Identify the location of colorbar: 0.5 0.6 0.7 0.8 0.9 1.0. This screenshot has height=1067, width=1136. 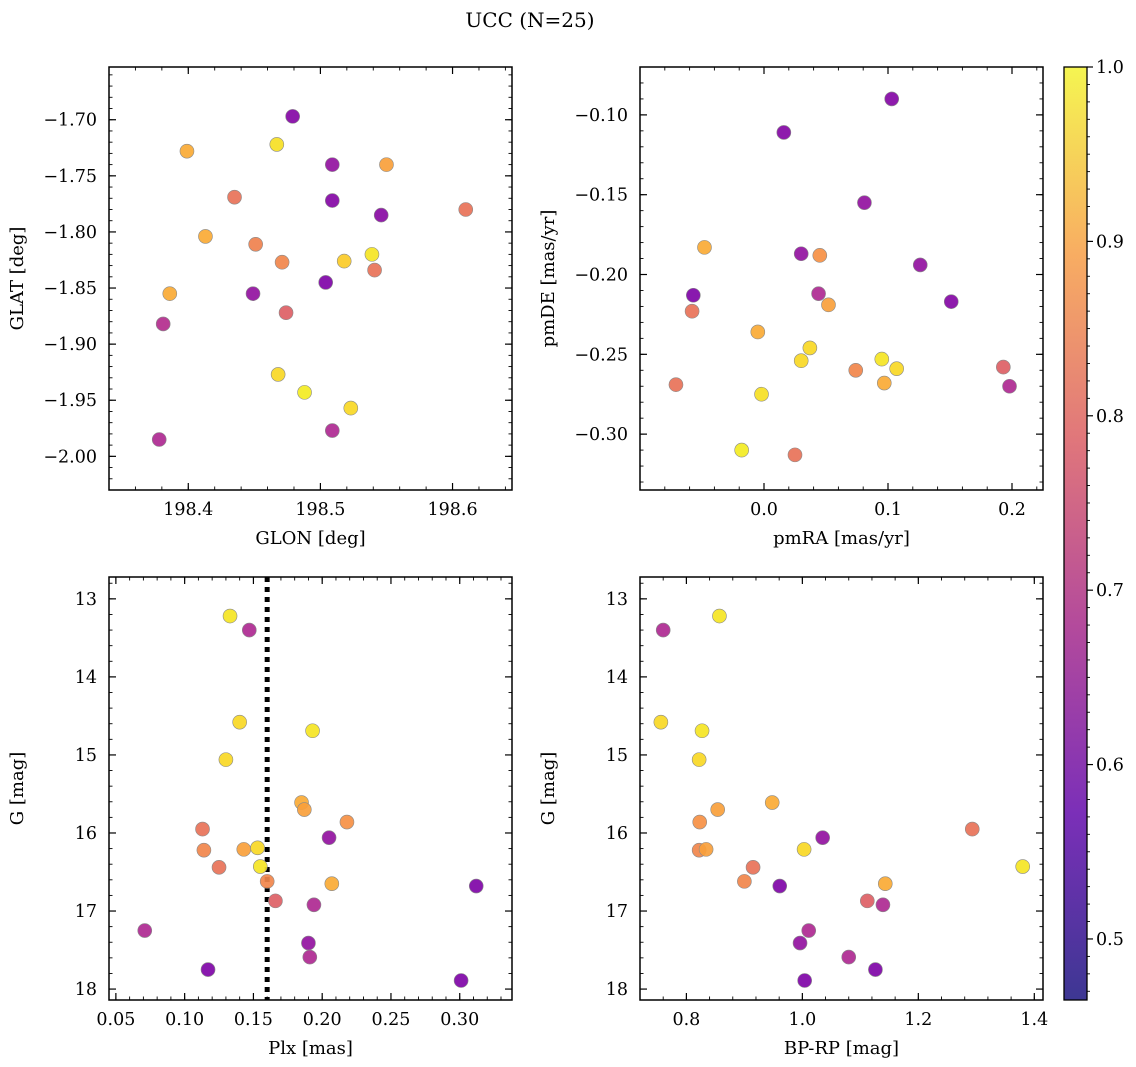
(1093, 529).